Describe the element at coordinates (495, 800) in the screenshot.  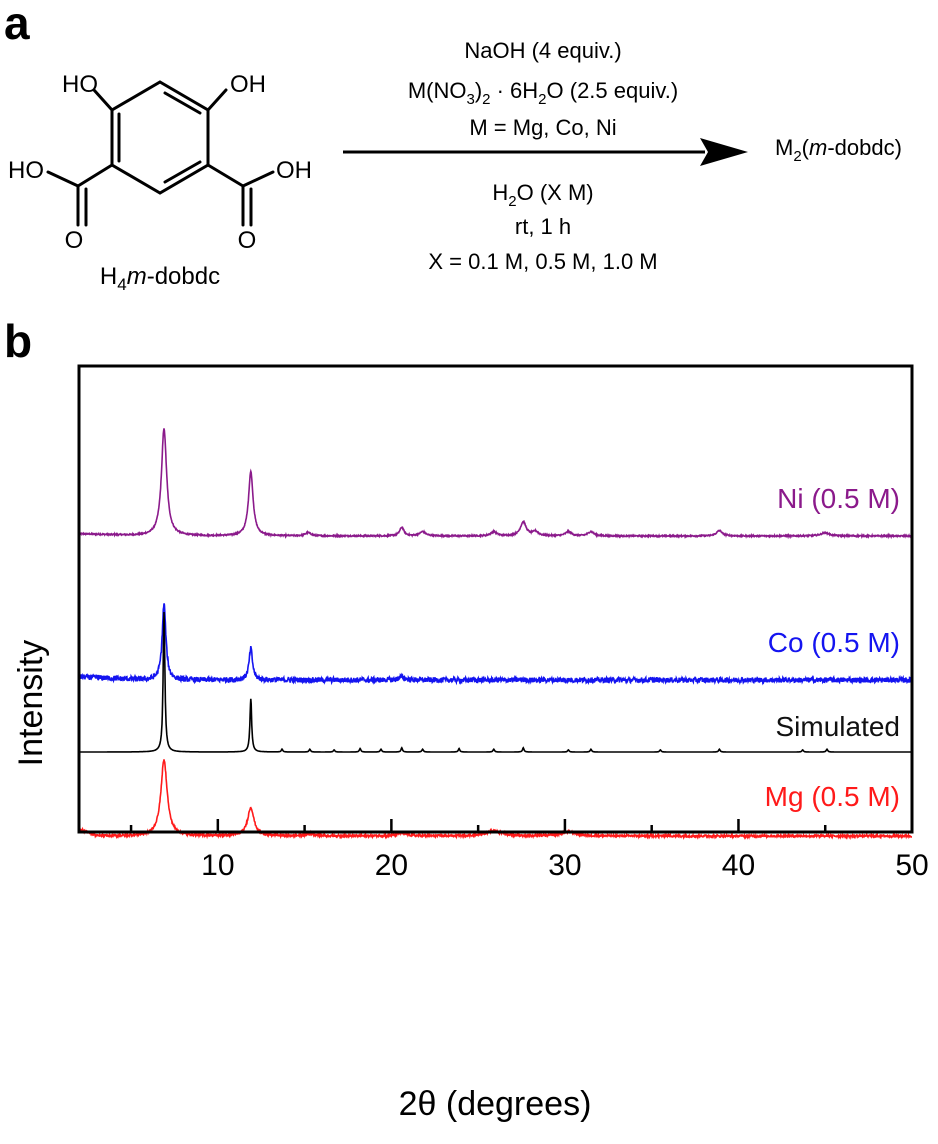
I see `trace-mg` at that location.